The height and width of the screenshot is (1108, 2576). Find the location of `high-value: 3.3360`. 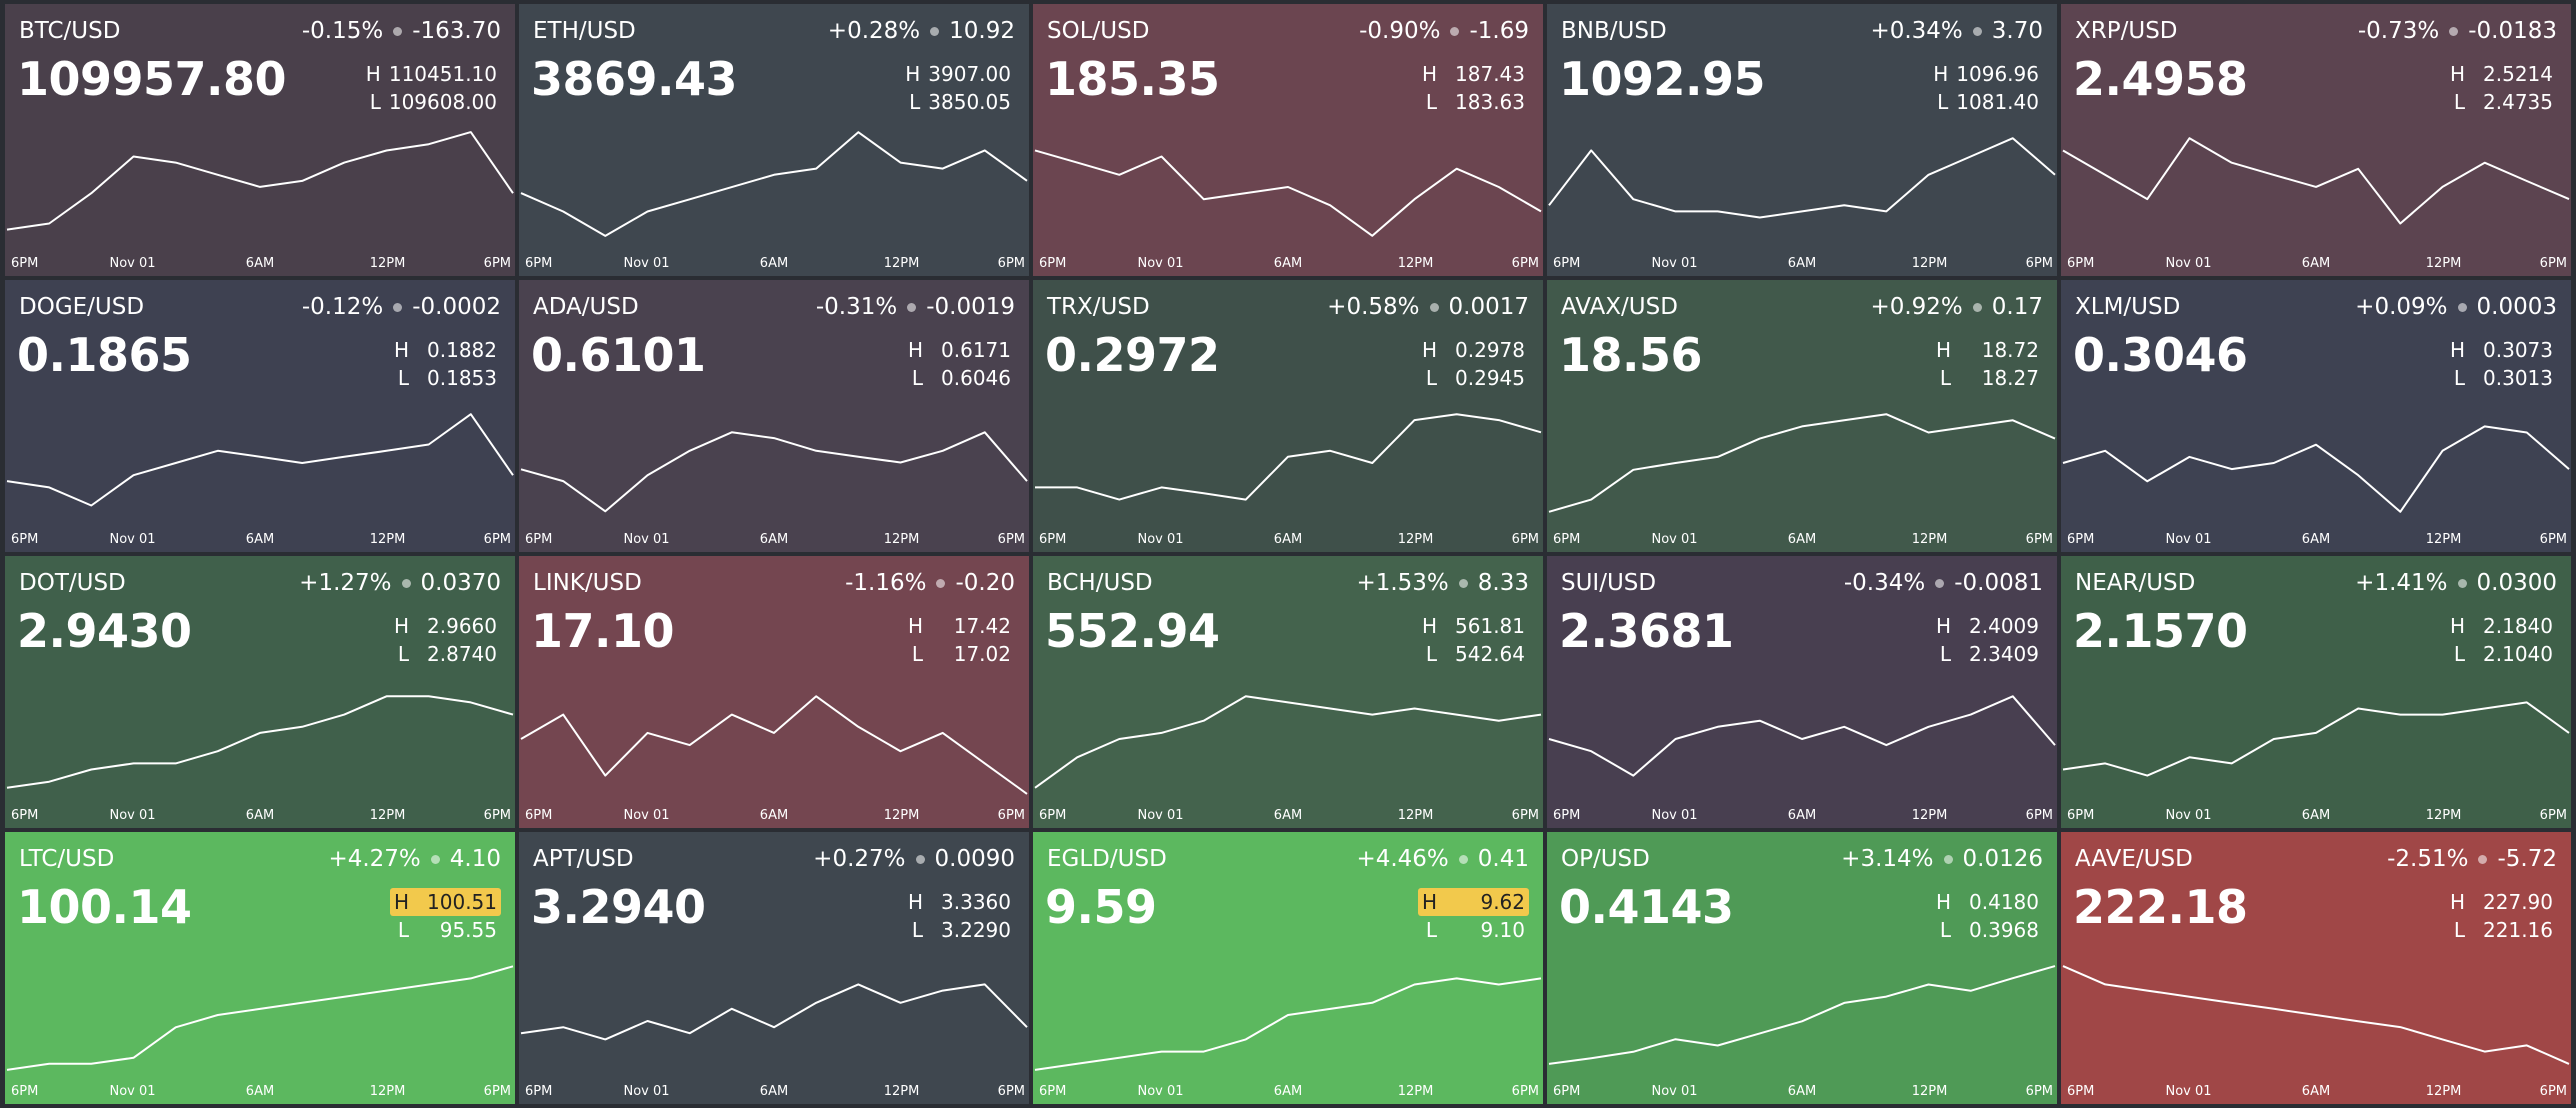

high-value: 3.3360 is located at coordinates (976, 902).